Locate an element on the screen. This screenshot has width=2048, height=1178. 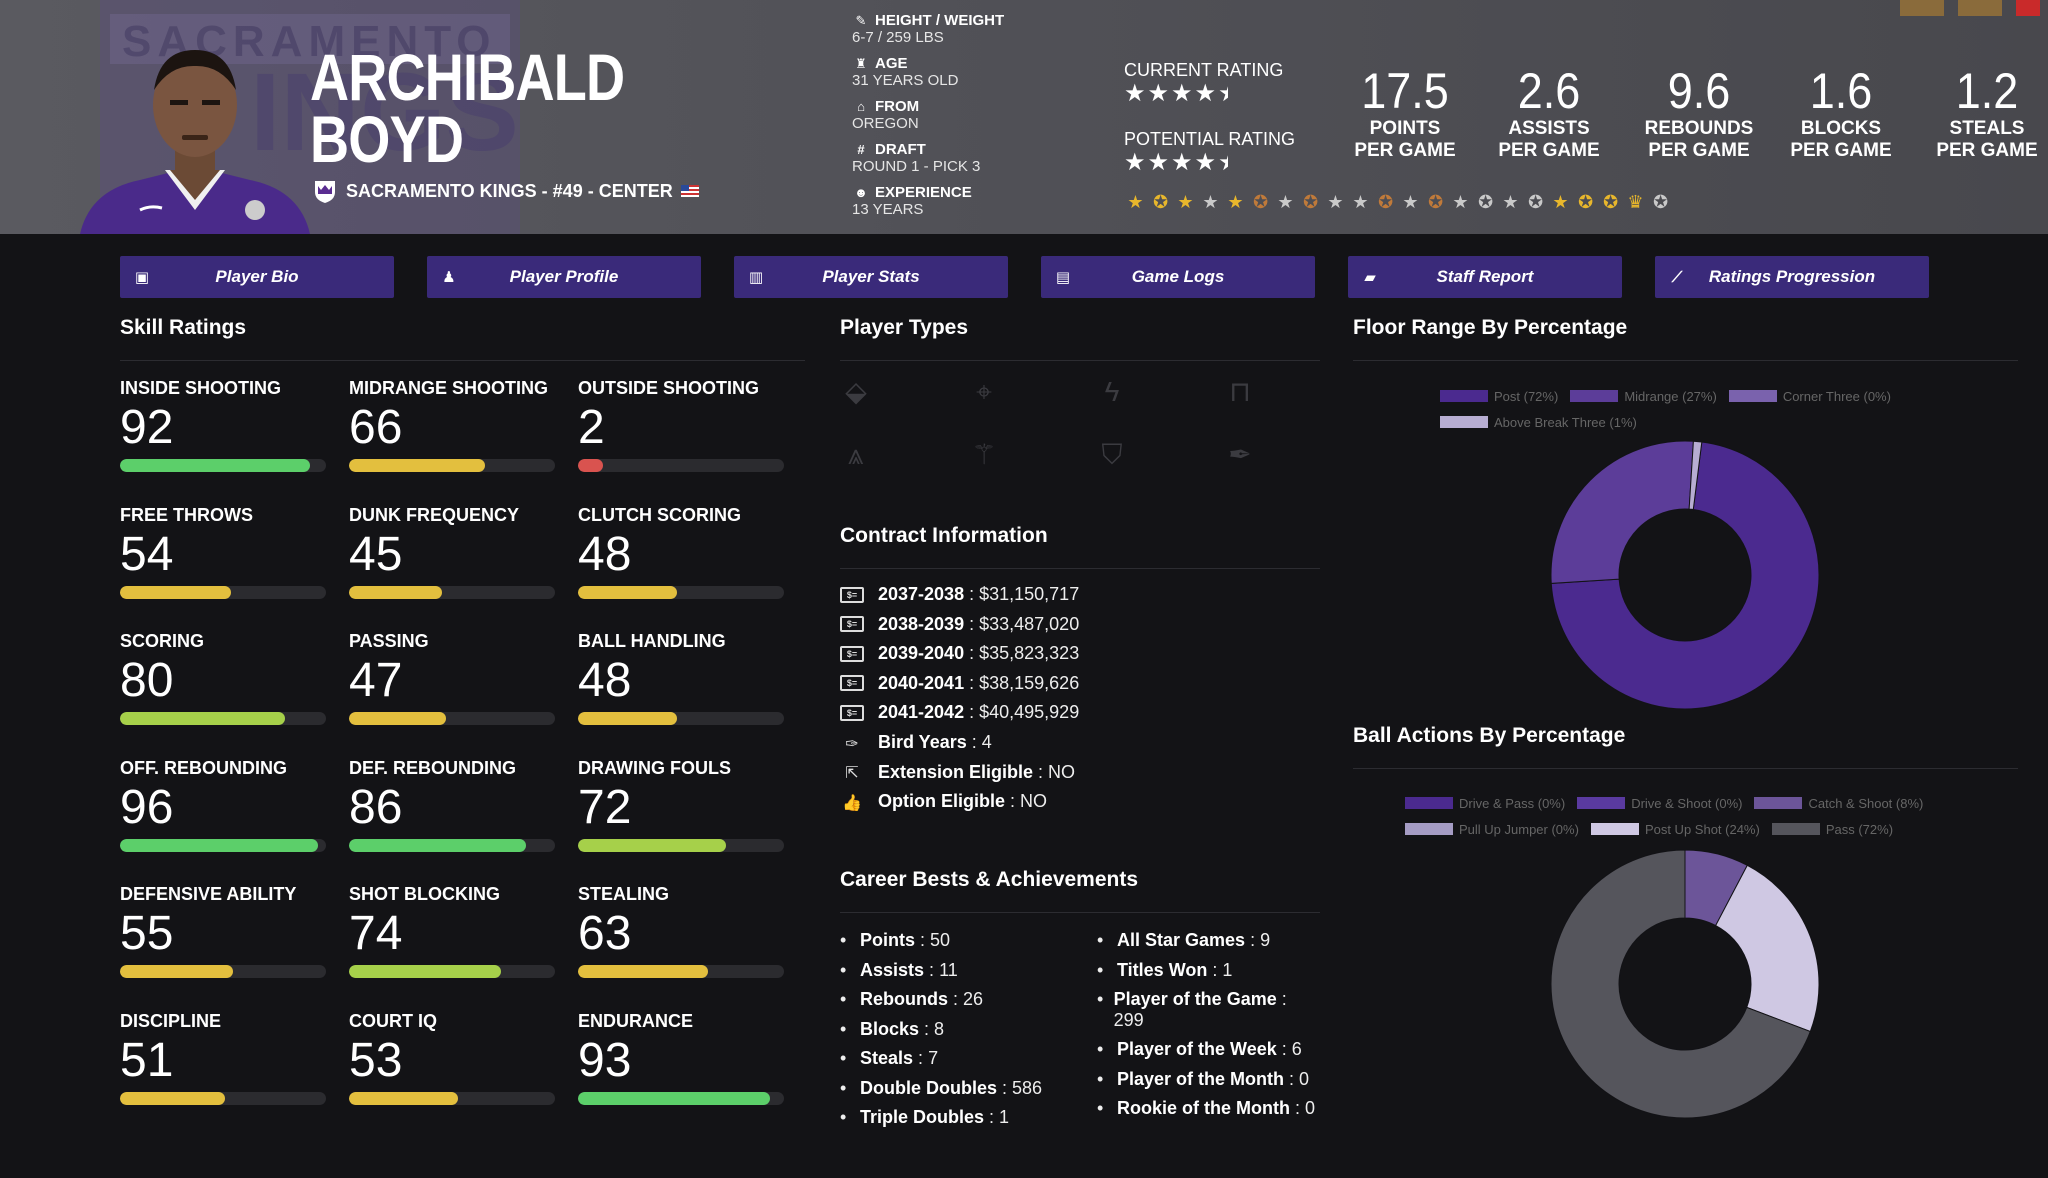
legend-entry: Midrange (27%) is located at coordinates (1643, 396).